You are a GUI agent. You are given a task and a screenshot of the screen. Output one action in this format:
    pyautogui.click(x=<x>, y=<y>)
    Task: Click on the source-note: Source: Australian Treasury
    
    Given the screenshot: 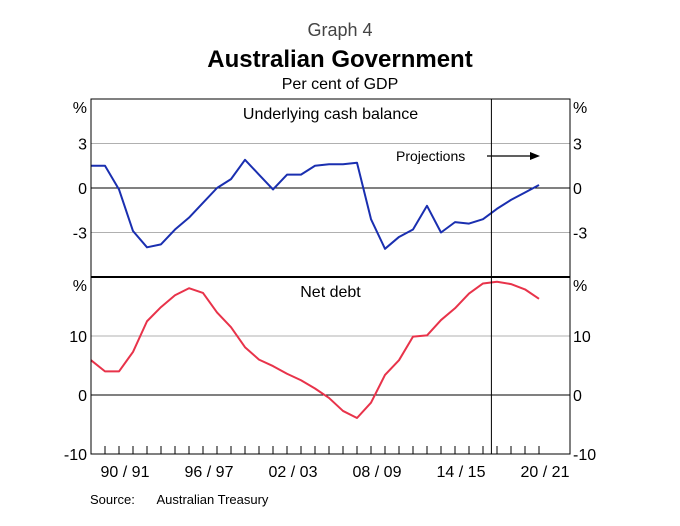 What is the action you would take?
    pyautogui.click(x=179, y=499)
    